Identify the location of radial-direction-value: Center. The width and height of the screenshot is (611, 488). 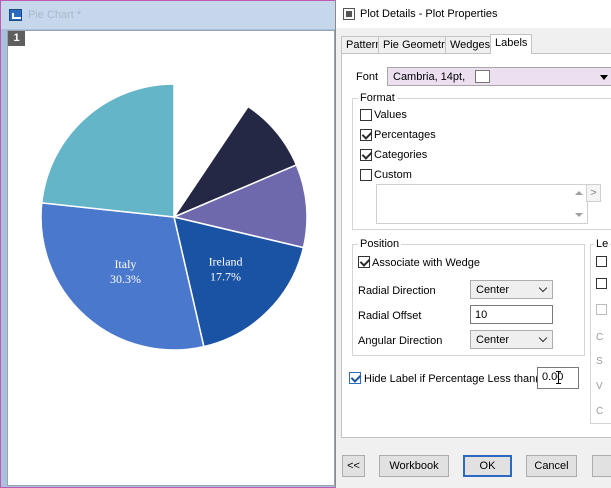
(493, 290).